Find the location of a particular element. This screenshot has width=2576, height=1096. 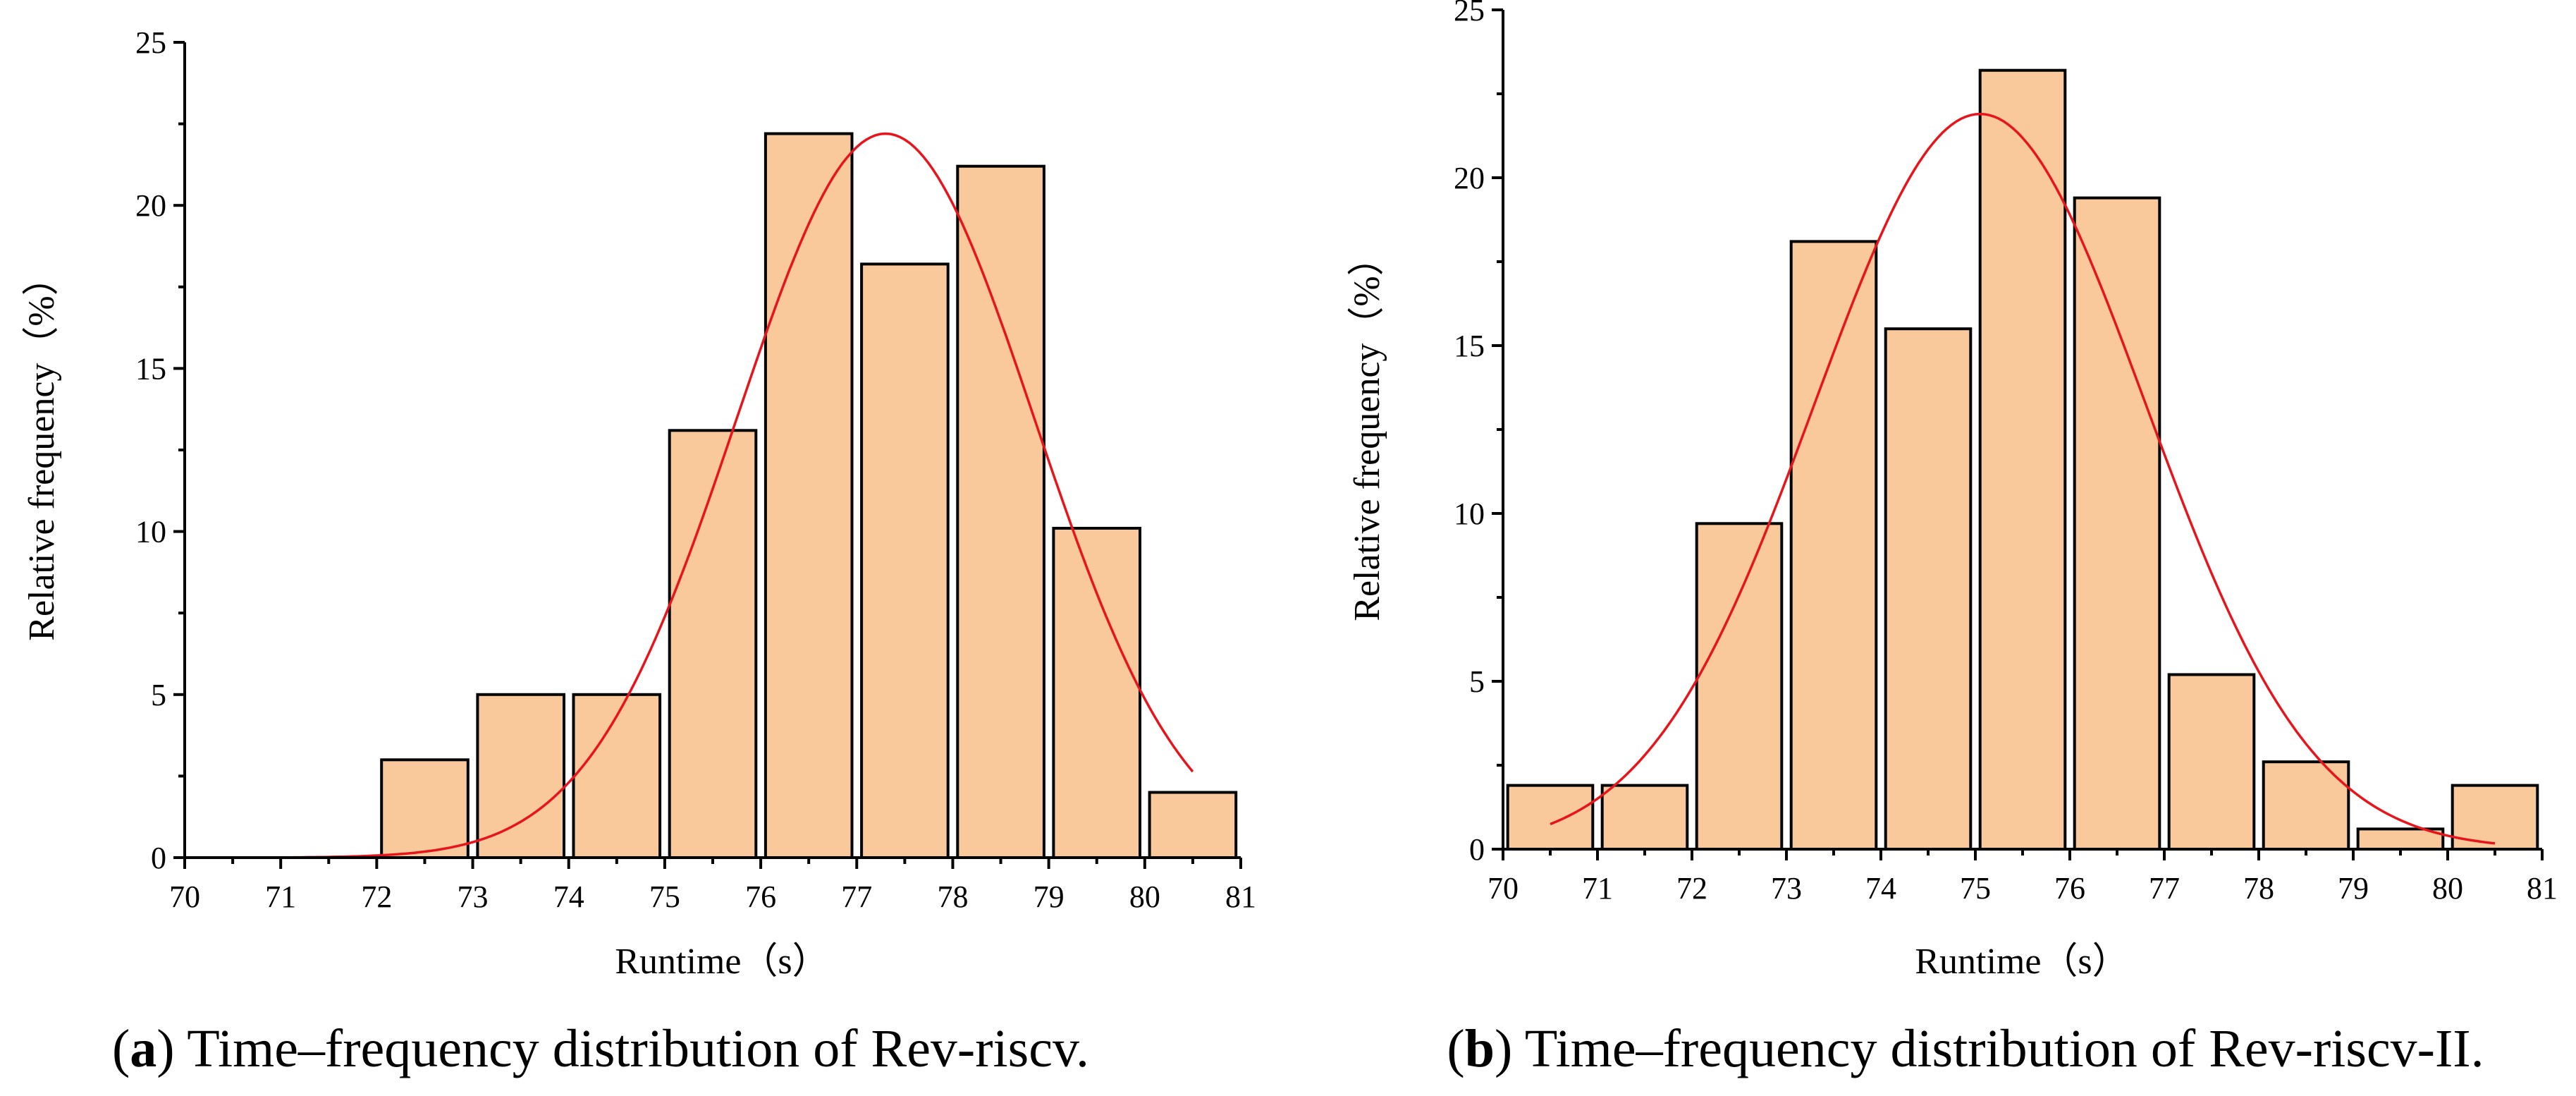

panel-a-x-tick-label: 74 is located at coordinates (568, 896).